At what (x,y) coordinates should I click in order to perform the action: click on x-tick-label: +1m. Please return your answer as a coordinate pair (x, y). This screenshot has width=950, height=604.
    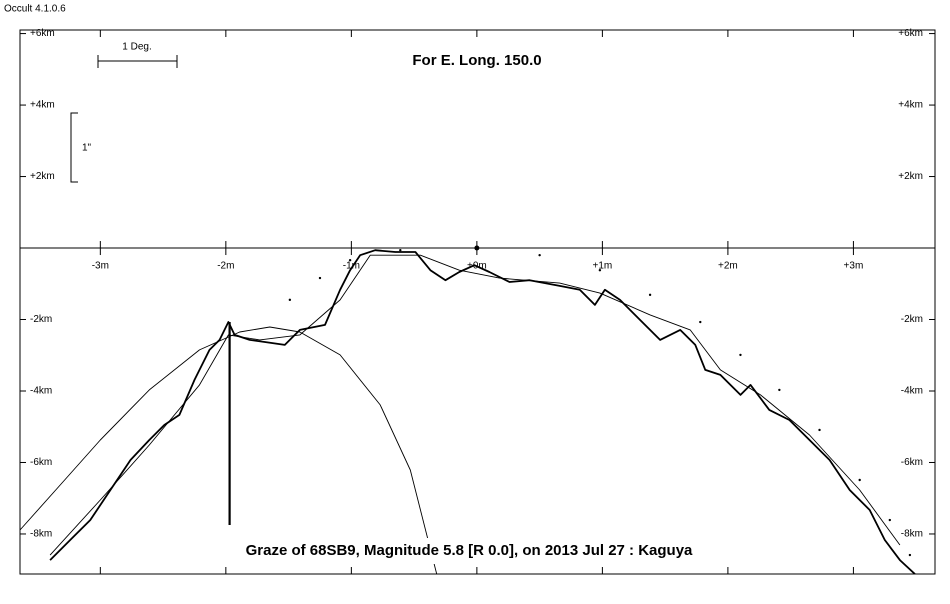
    Looking at the image, I should click on (603, 266).